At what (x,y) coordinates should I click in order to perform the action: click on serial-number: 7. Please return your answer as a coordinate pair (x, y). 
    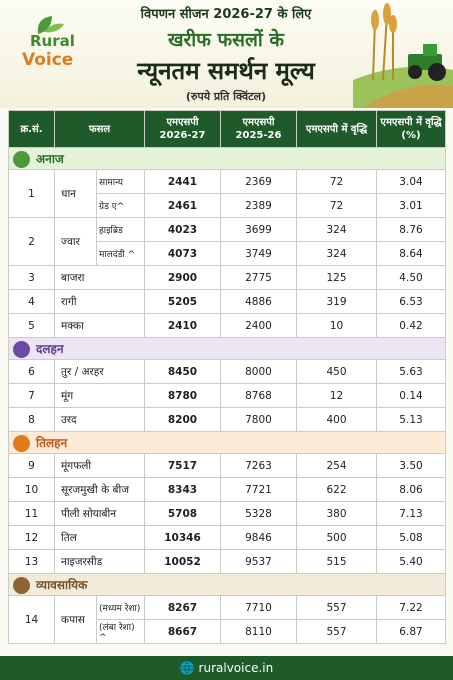
    Looking at the image, I should click on (31, 395).